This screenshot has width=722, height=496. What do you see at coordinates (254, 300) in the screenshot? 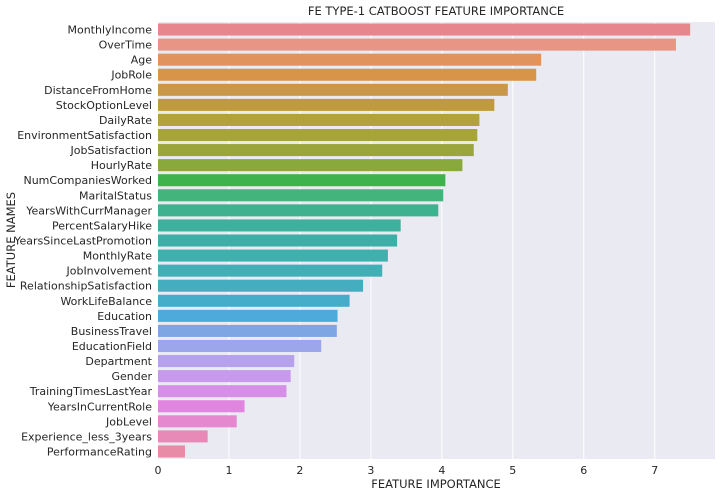
I see `bar-WorkLifeBalance` at bounding box center [254, 300].